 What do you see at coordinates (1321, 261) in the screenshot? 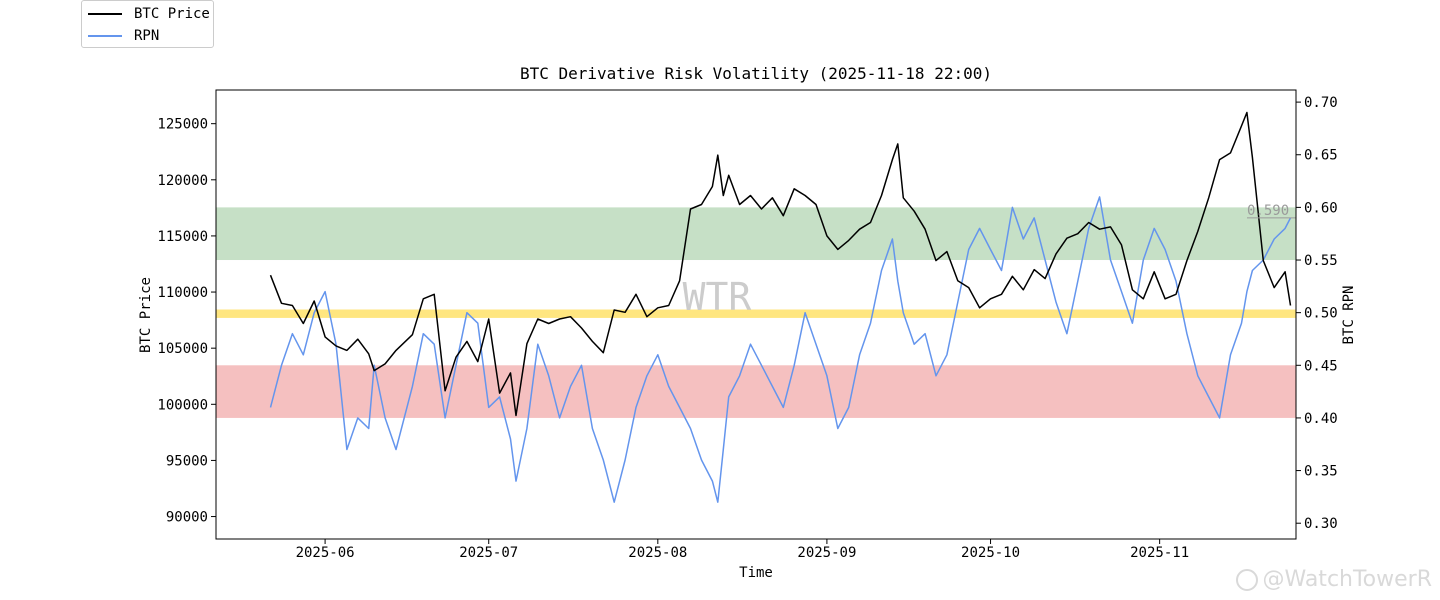
I see `y-right-tick-label: 0.55` at bounding box center [1321, 261].